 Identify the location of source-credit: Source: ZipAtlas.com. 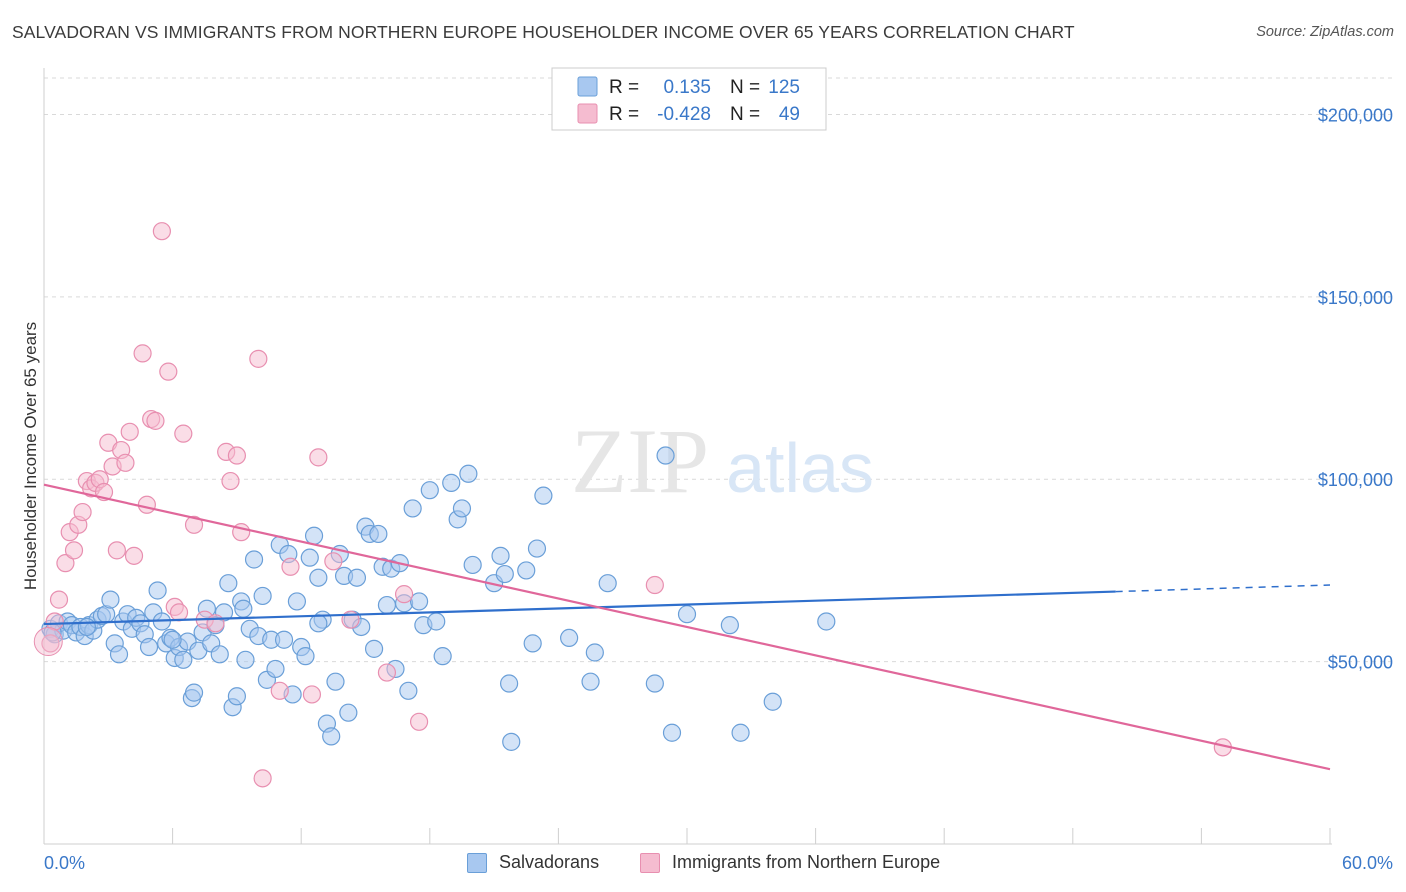
(1325, 32).